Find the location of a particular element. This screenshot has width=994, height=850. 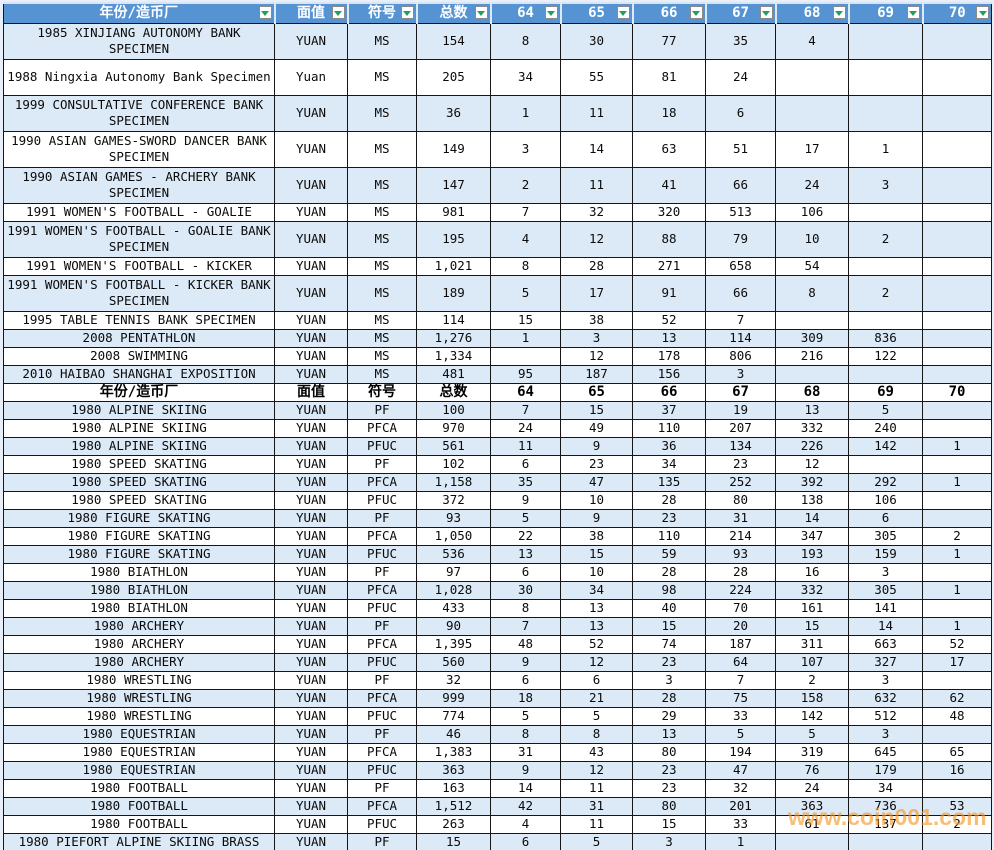

total-cell: 102 is located at coordinates (453, 464).